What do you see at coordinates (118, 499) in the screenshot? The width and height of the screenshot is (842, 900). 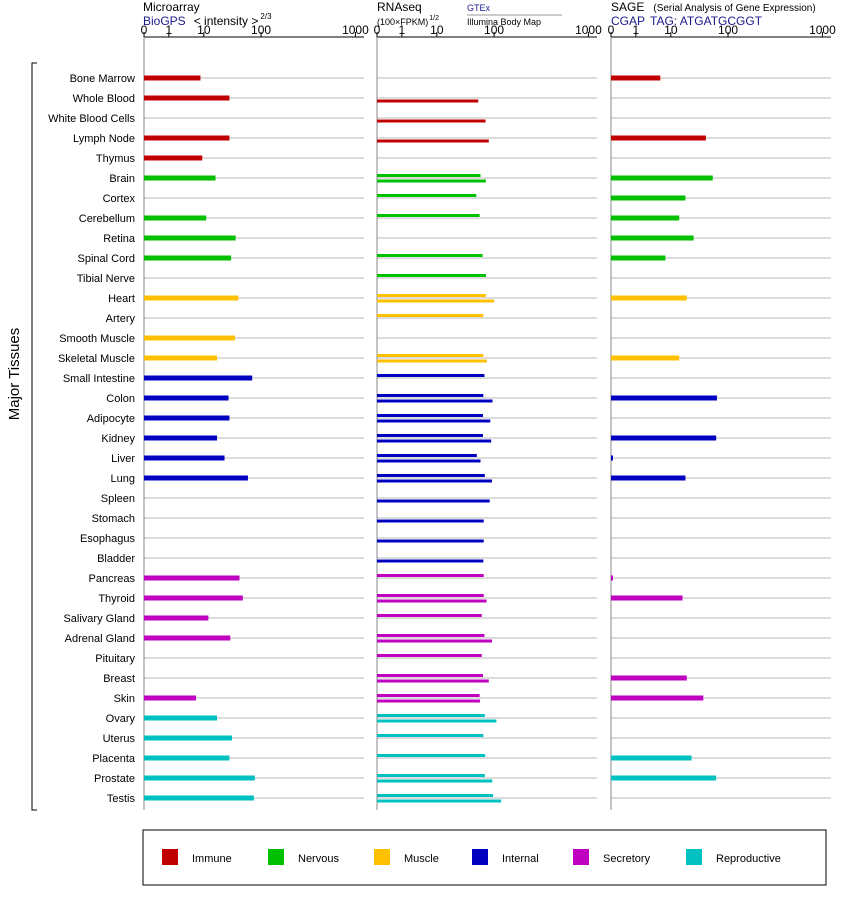 I see `tissue-label: Spleen` at bounding box center [118, 499].